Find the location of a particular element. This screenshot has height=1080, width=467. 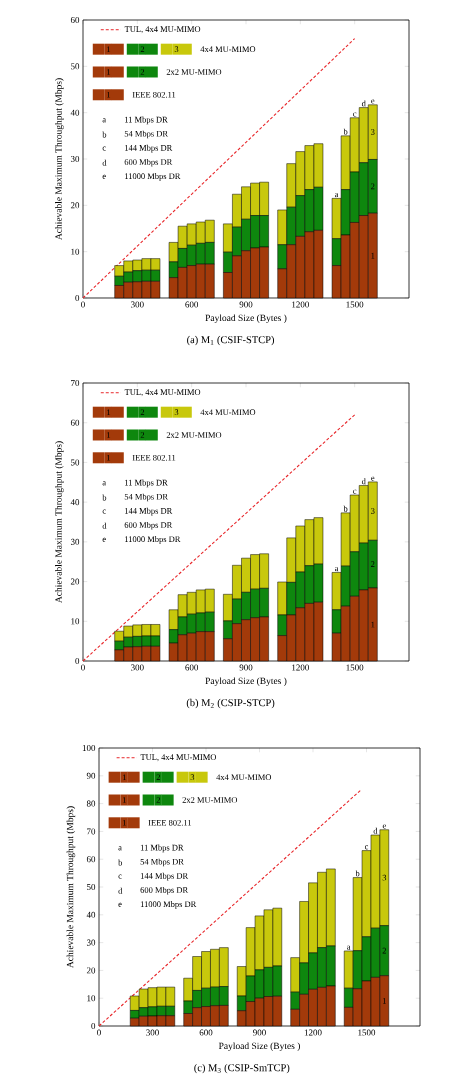

y-tick-label: 80 is located at coordinates (91, 803).